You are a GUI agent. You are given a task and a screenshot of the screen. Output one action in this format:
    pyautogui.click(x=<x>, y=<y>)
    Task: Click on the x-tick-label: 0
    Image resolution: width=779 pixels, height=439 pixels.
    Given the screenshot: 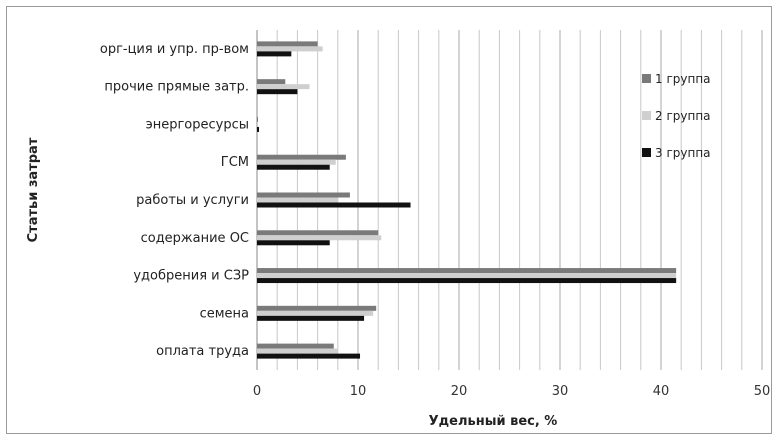 What is the action you would take?
    pyautogui.click(x=257, y=391)
    